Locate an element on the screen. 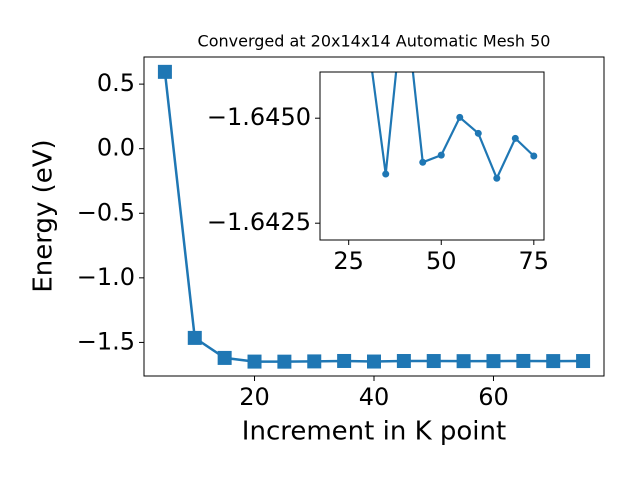  x-tick-label: 60 is located at coordinates (493, 397).